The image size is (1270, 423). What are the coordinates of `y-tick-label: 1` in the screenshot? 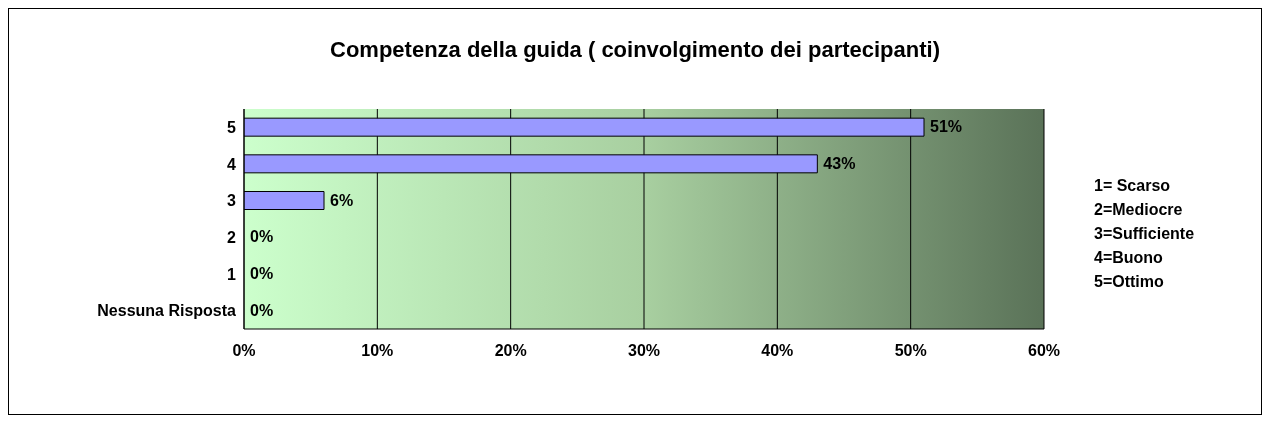 It's located at (232, 274).